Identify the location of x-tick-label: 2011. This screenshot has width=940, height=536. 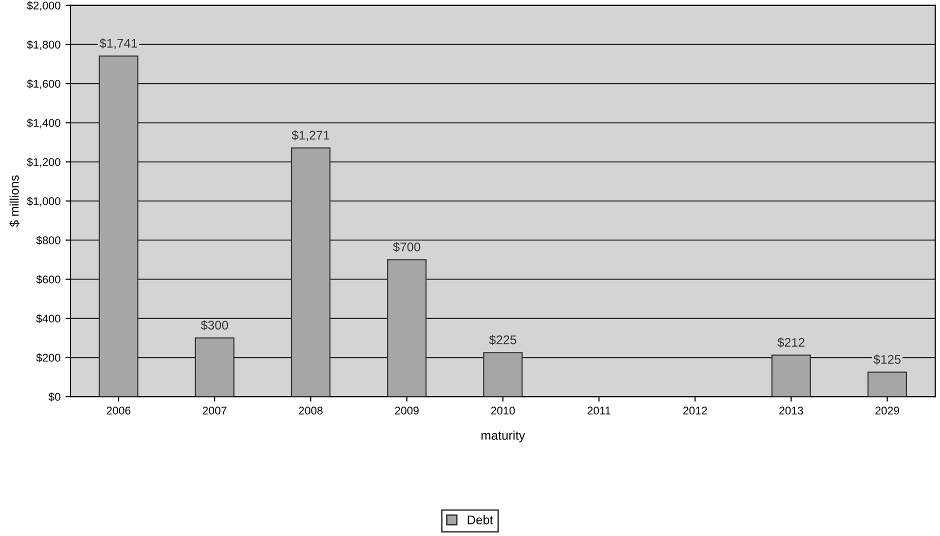
(599, 410).